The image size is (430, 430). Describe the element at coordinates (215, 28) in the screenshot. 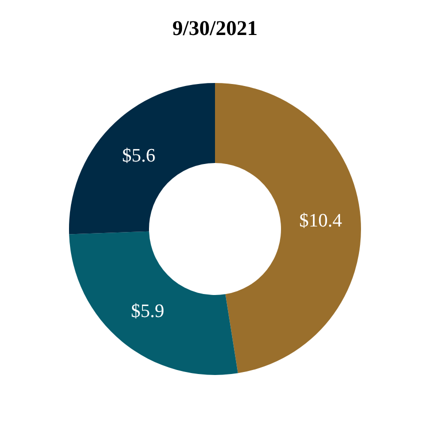

I see `chart-title: 9/30/2021` at that location.